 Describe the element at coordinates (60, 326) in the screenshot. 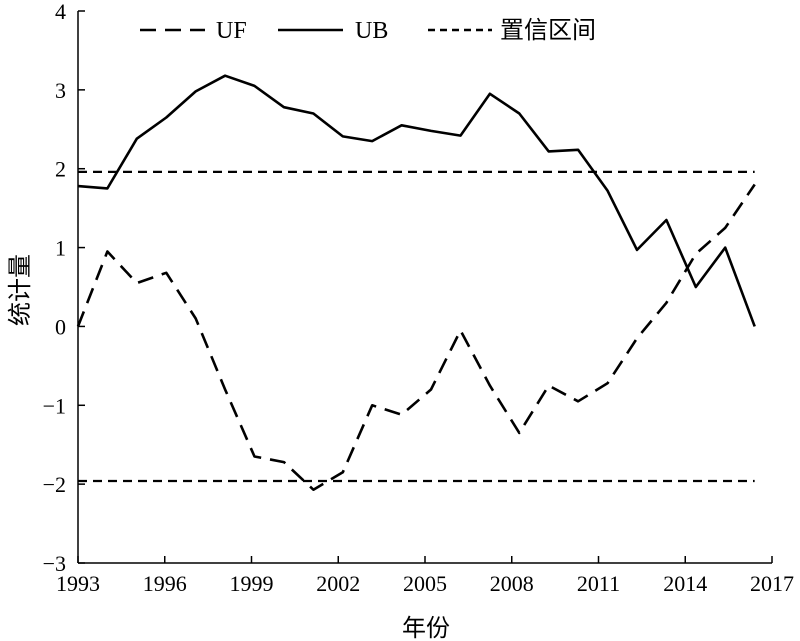

I see `y-tick-label: 0` at that location.